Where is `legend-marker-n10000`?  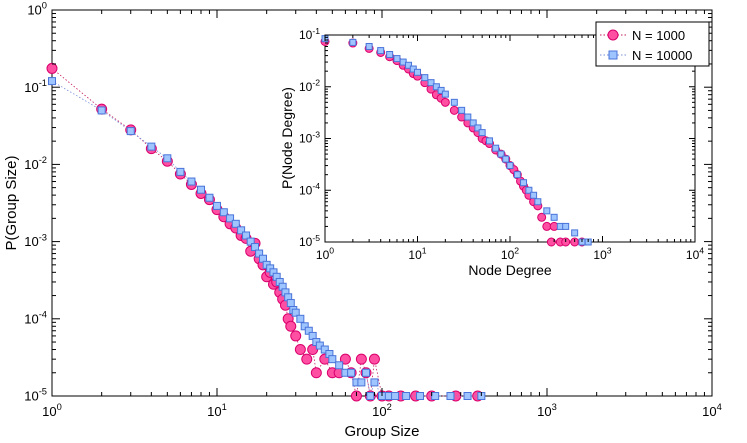
legend-marker-n10000 is located at coordinates (613, 55).